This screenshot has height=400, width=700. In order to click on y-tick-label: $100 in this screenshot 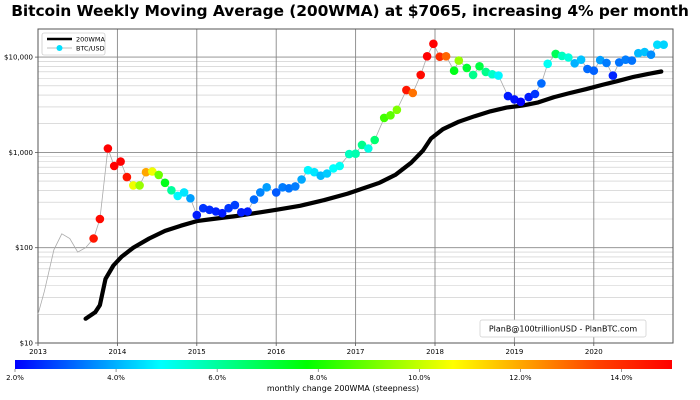, I will do `click(24, 248)`.